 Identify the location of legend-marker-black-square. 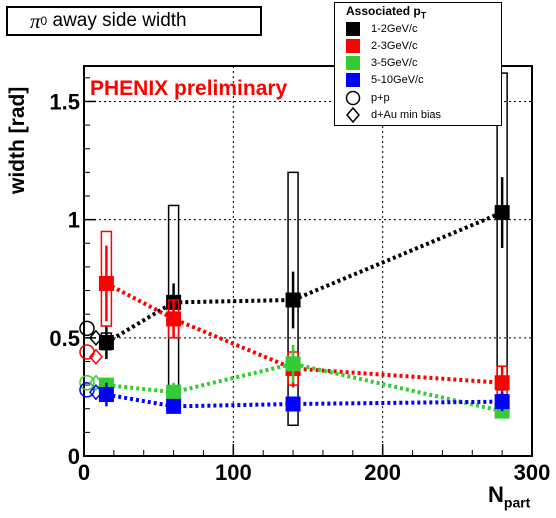
(353, 29).